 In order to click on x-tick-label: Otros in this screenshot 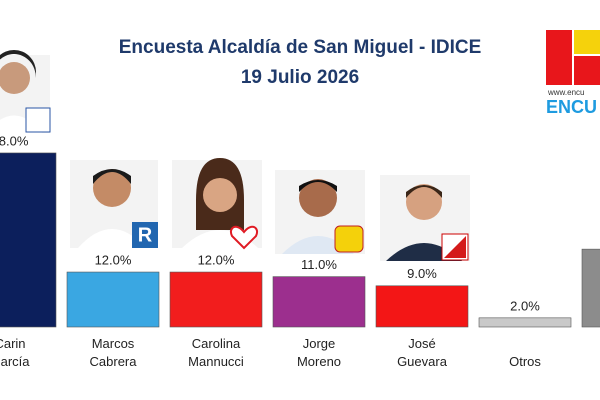, I will do `click(525, 361)`.